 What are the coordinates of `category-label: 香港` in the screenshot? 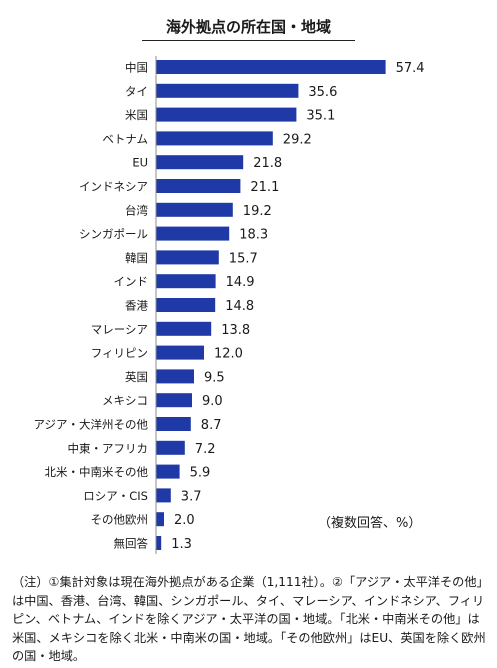 It's located at (136, 306).